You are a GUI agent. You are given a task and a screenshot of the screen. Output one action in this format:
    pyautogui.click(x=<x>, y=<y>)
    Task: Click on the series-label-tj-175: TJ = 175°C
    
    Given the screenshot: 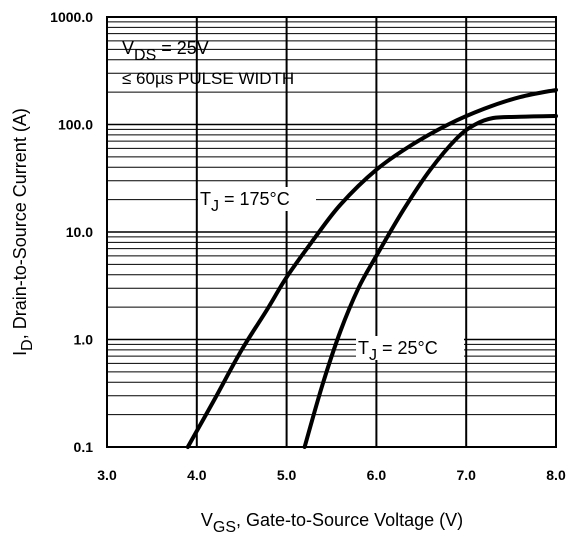 What is the action you would take?
    pyautogui.click(x=257, y=201)
    